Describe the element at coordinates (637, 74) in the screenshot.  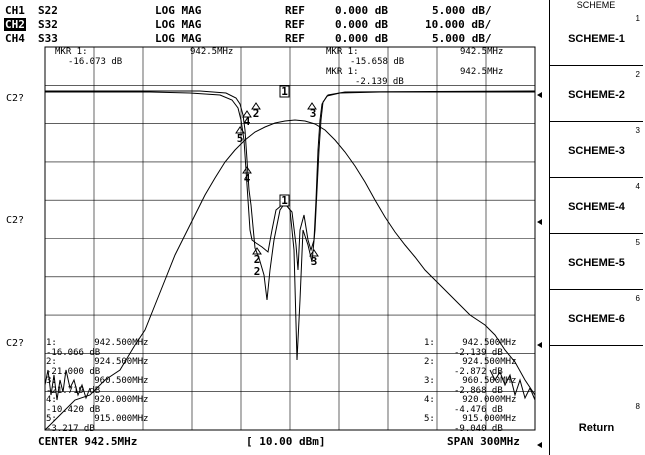
I see `softkey-number: 2` at that location.